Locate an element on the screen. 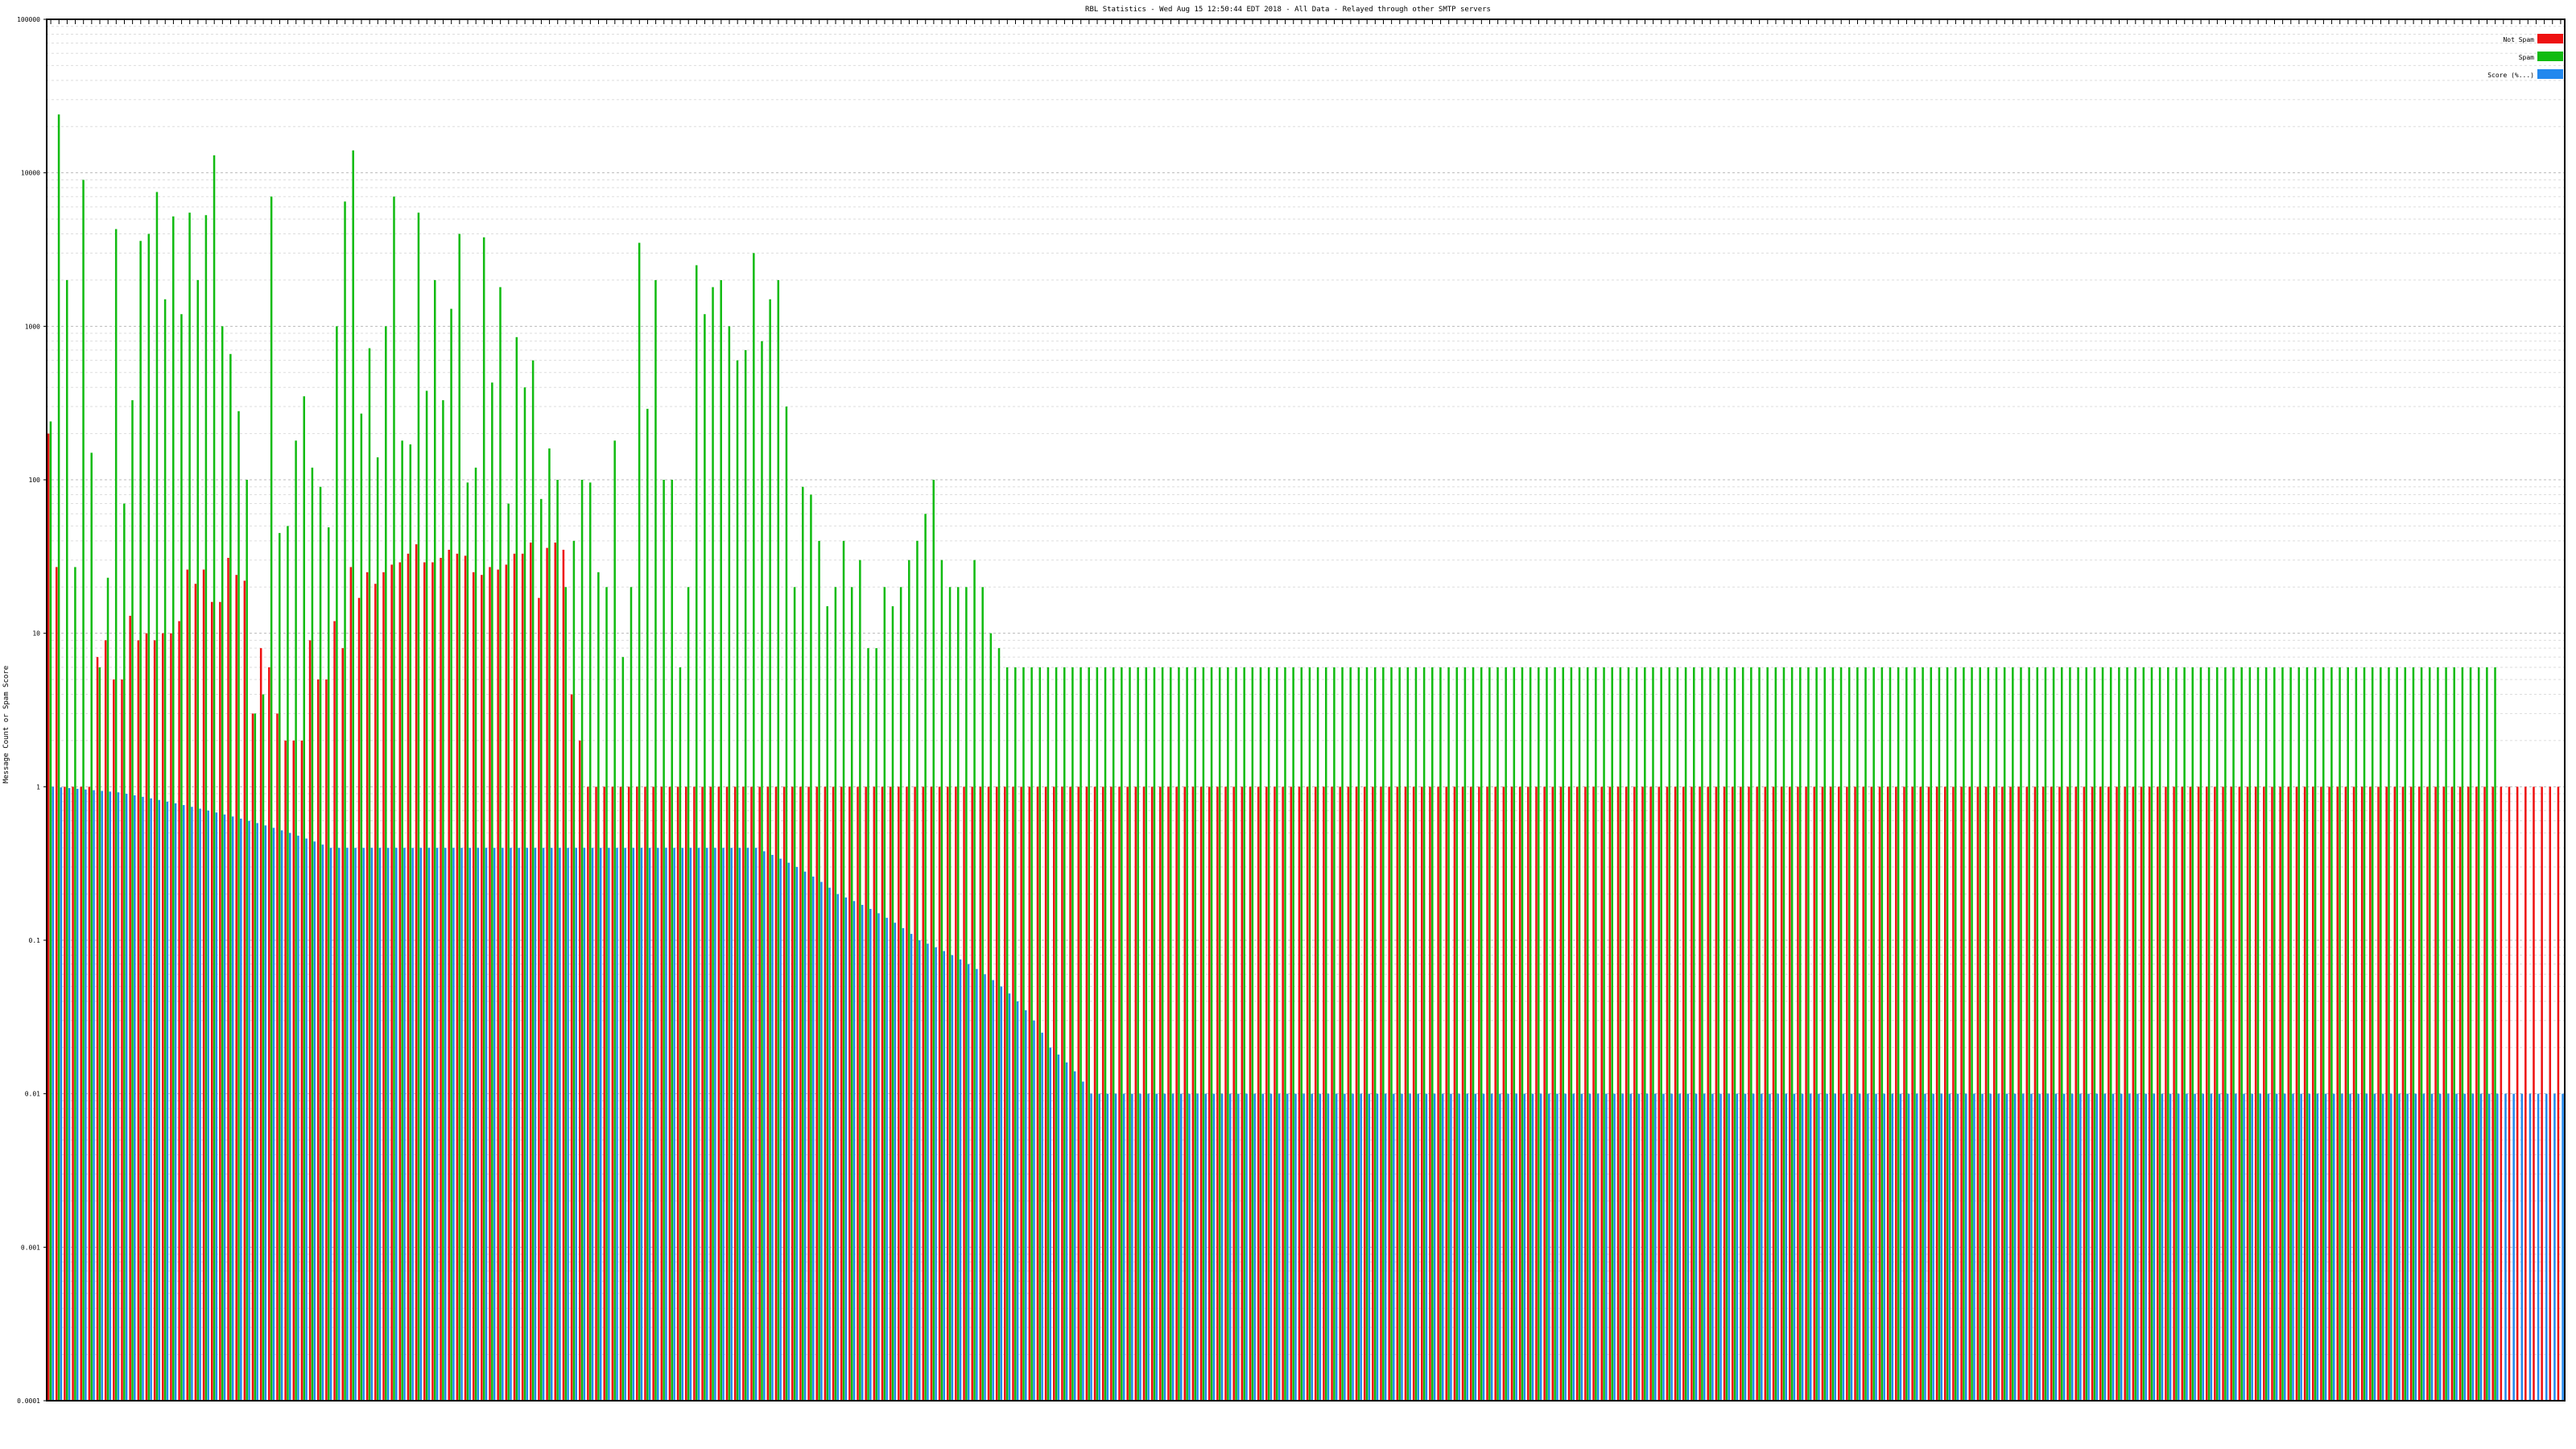 Image resolution: width=2576 pixels, height=1449 pixels. legend-swatch is located at coordinates (2550, 74).